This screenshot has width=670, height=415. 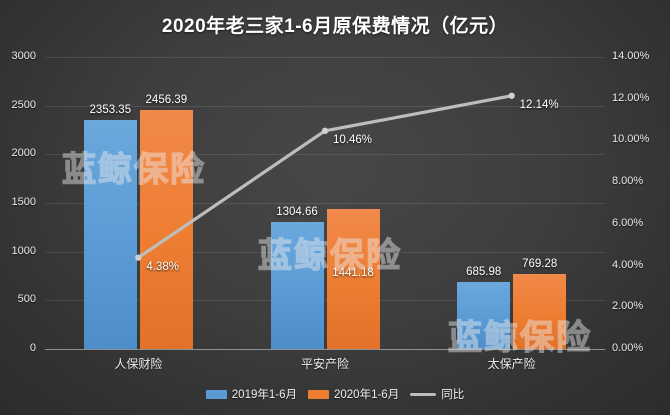 I want to click on bar-平安产险-2020年1-6月, so click(x=353, y=278).